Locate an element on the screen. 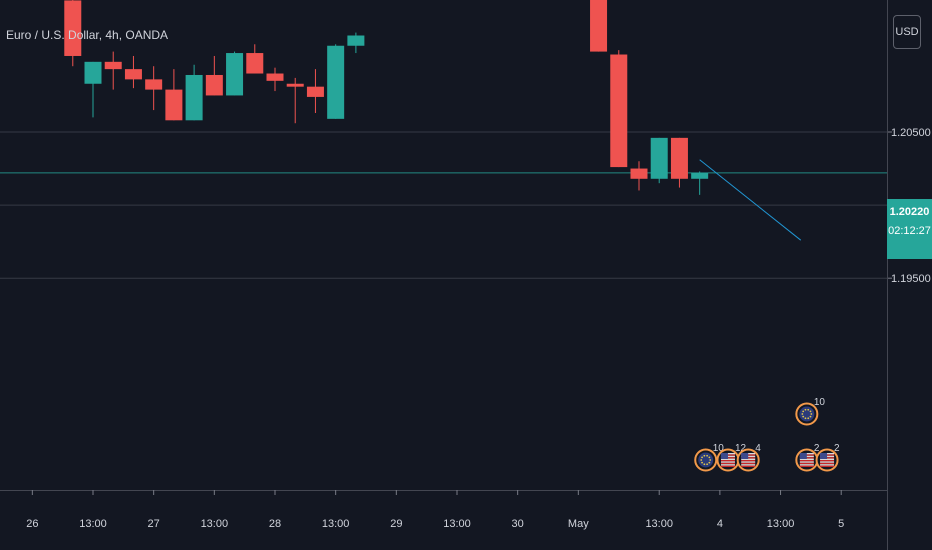 This screenshot has height=550, width=932. x-tick-label: 26 is located at coordinates (32, 524).